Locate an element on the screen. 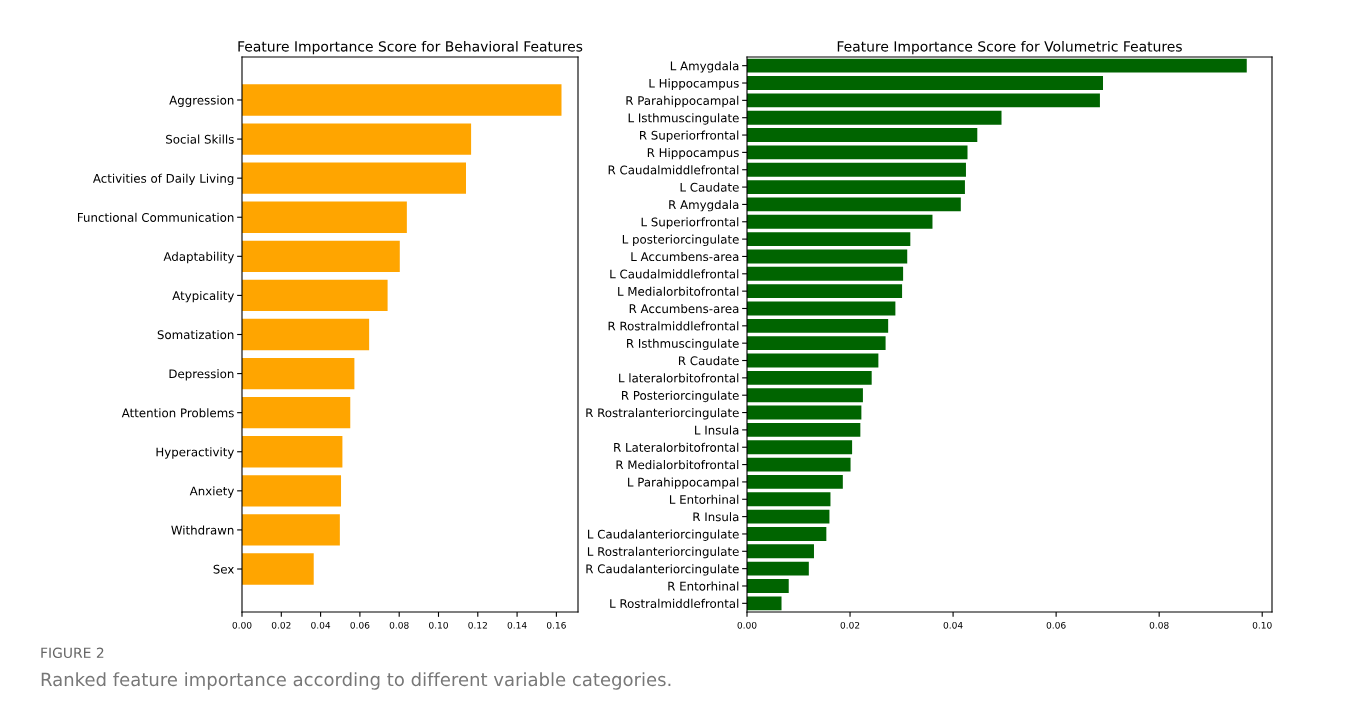  y-tick-label: L Isthmuscingulate is located at coordinates (683, 119).